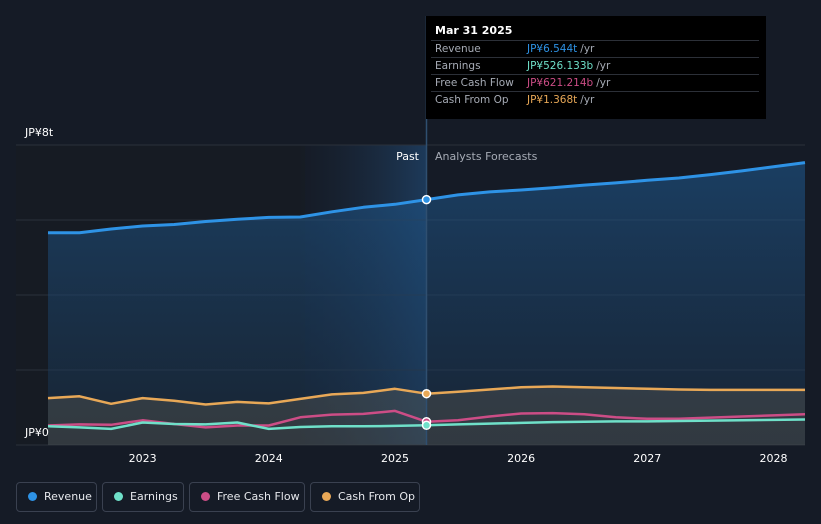  Describe the element at coordinates (426, 393) in the screenshot. I see `cash-from-op-marker` at that location.